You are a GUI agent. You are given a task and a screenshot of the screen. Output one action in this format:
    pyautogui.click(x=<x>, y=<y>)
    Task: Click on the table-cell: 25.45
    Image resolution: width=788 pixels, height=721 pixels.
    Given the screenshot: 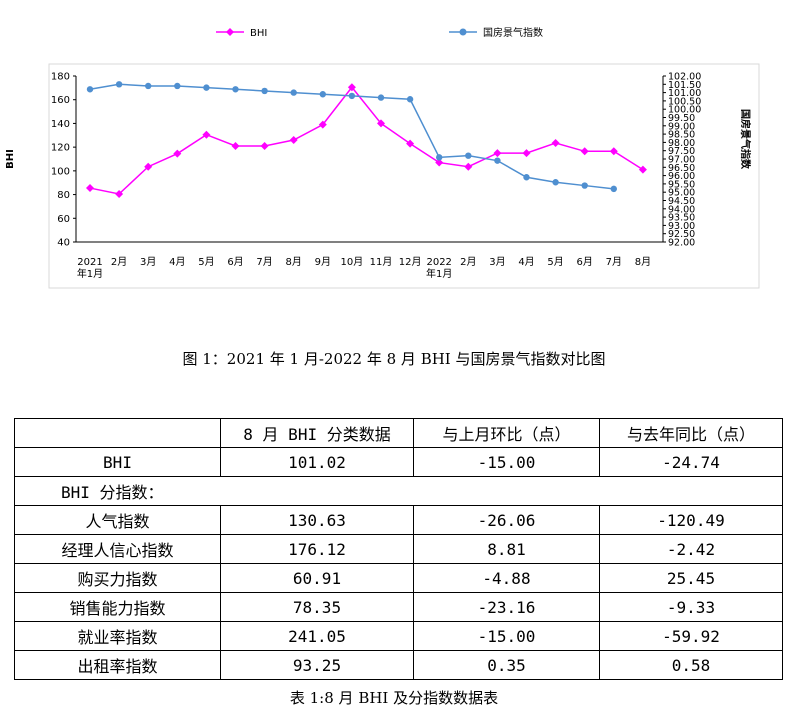 What is the action you would take?
    pyautogui.click(x=691, y=578)
    